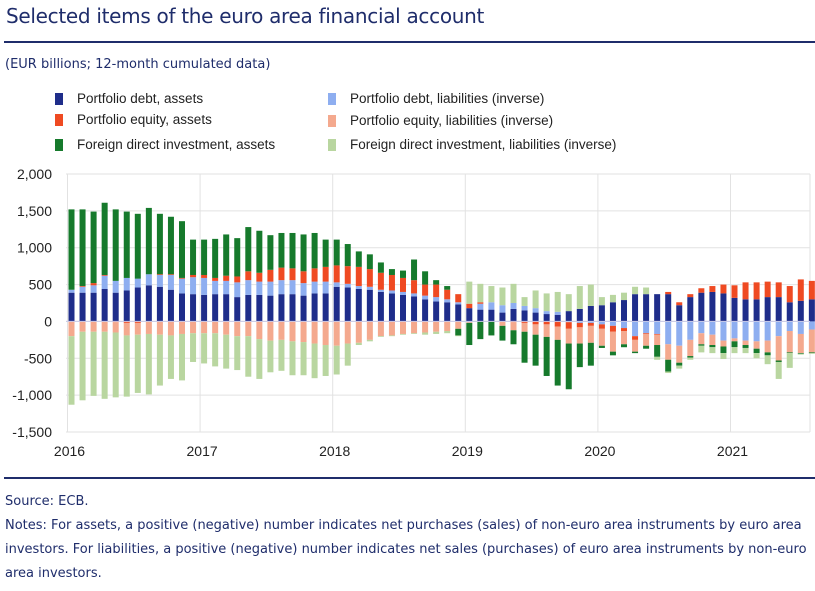 The image size is (815, 591). Describe the element at coordinates (140, 98) in the screenshot. I see `legend-label: Portfolio debt, assets` at that location.